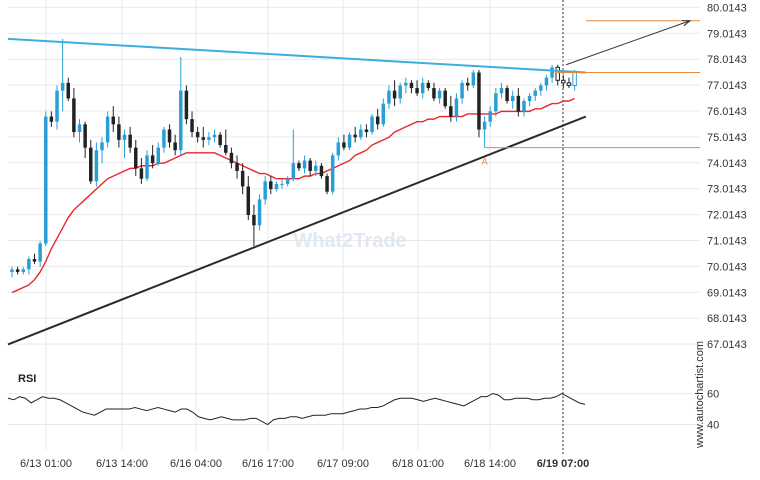  Describe the element at coordinates (563, 464) in the screenshot. I see `time-tick-label: 6/19 07:00` at that location.